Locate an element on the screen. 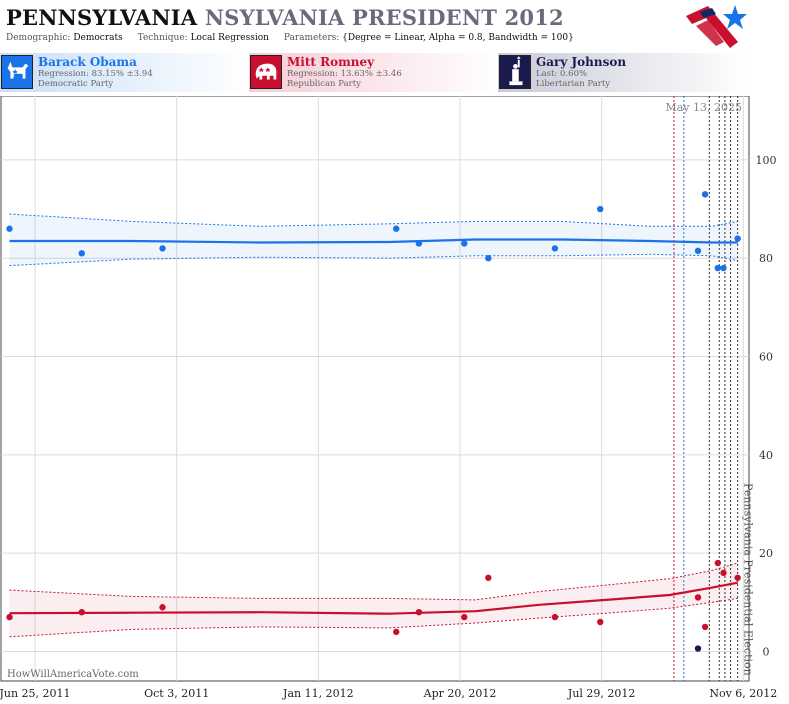 This screenshot has width=789, height=704. candidate-party: Libertarian Party is located at coordinates (573, 84).